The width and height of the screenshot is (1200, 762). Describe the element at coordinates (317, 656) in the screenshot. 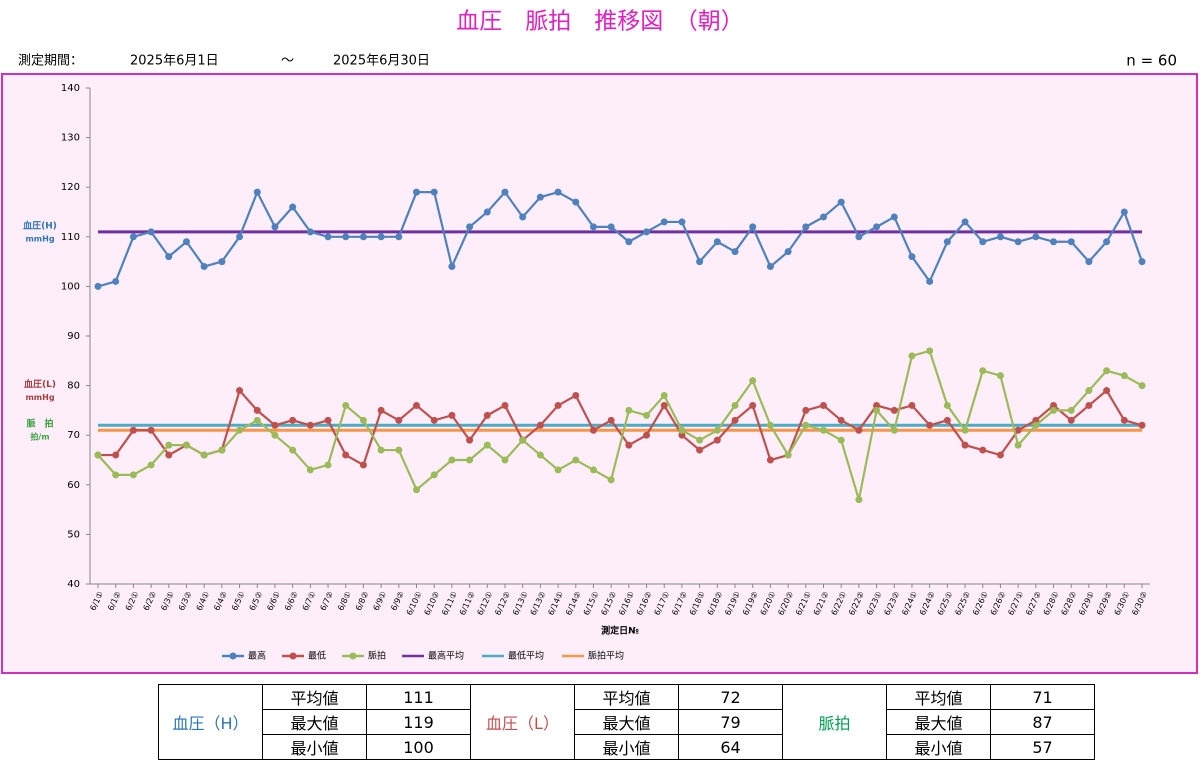

I see `legend-label: 最低` at that location.